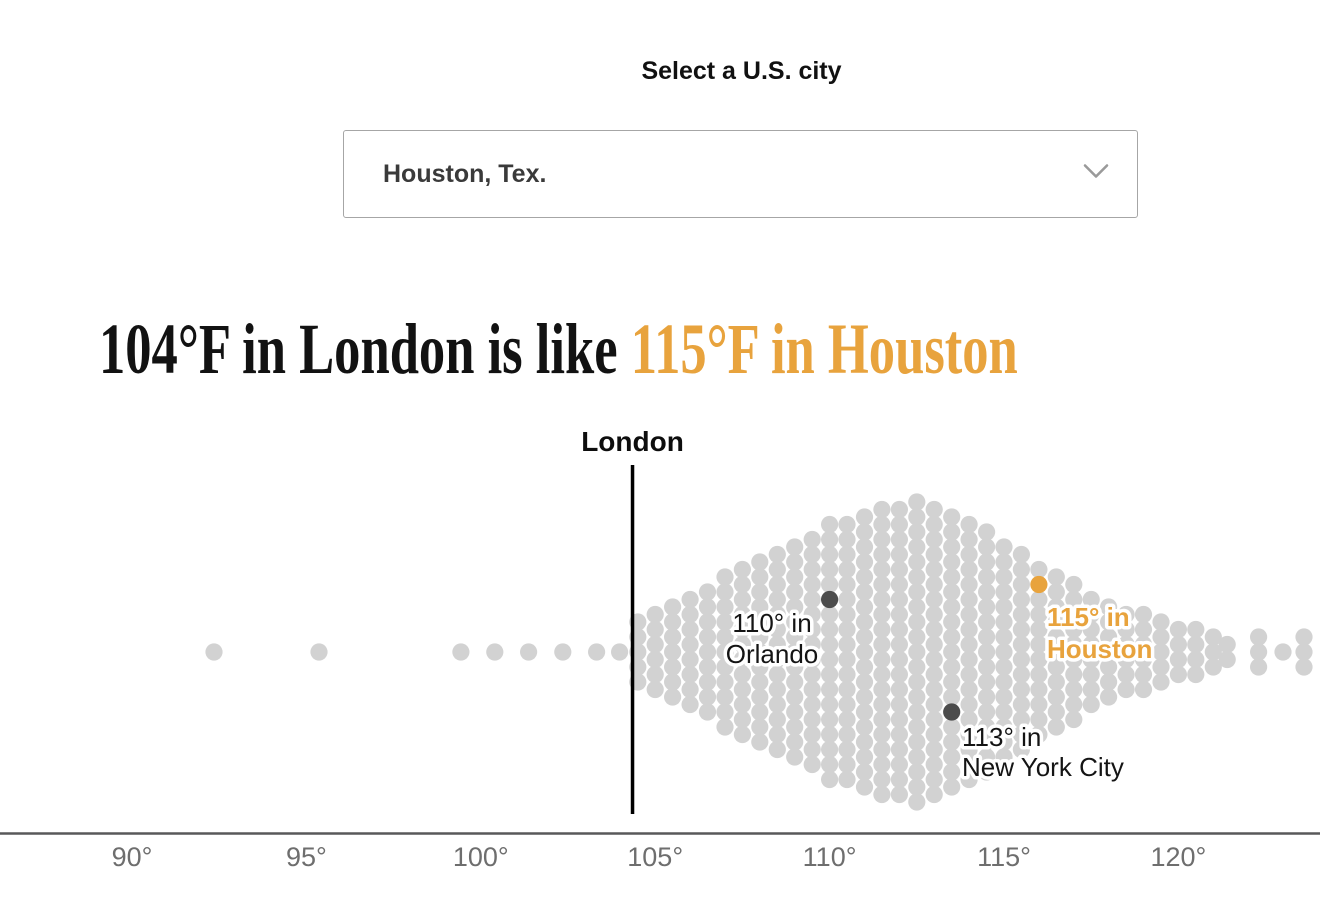  What do you see at coordinates (1178, 857) in the screenshot?
I see `tick-label-120: 120°` at bounding box center [1178, 857].